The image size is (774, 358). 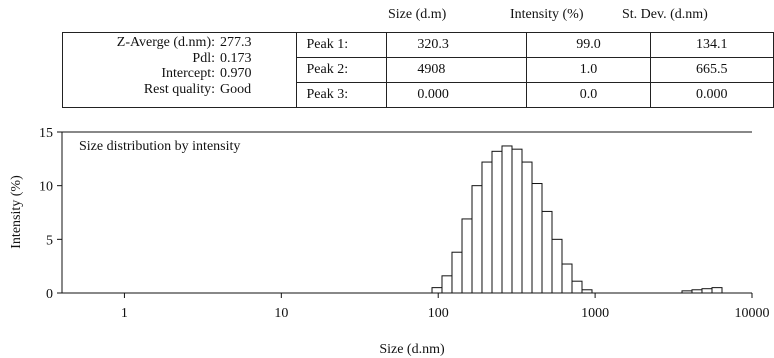 I want to click on summary-line: Pdl: 0.173, so click(x=179, y=59).